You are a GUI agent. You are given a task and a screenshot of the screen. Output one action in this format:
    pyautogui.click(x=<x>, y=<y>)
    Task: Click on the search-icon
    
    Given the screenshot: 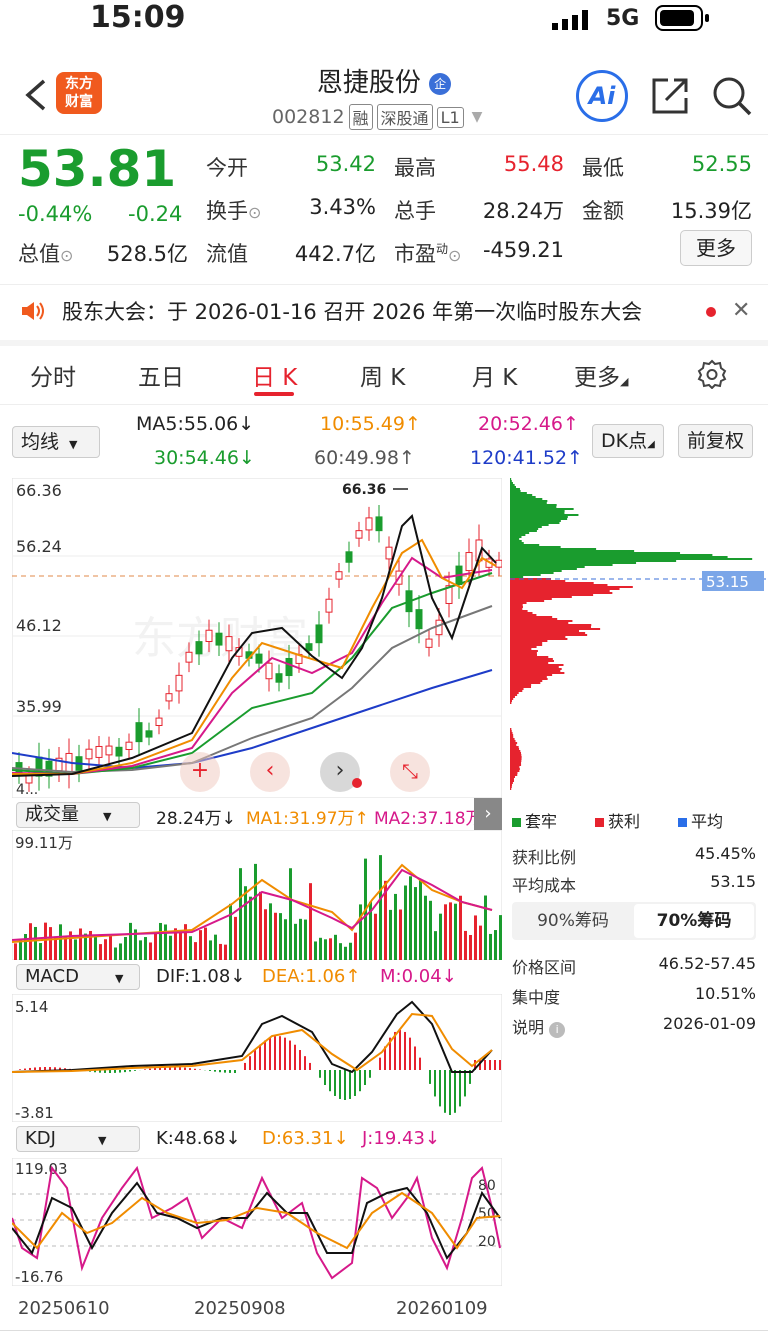 What is the action you would take?
    pyautogui.click(x=733, y=99)
    